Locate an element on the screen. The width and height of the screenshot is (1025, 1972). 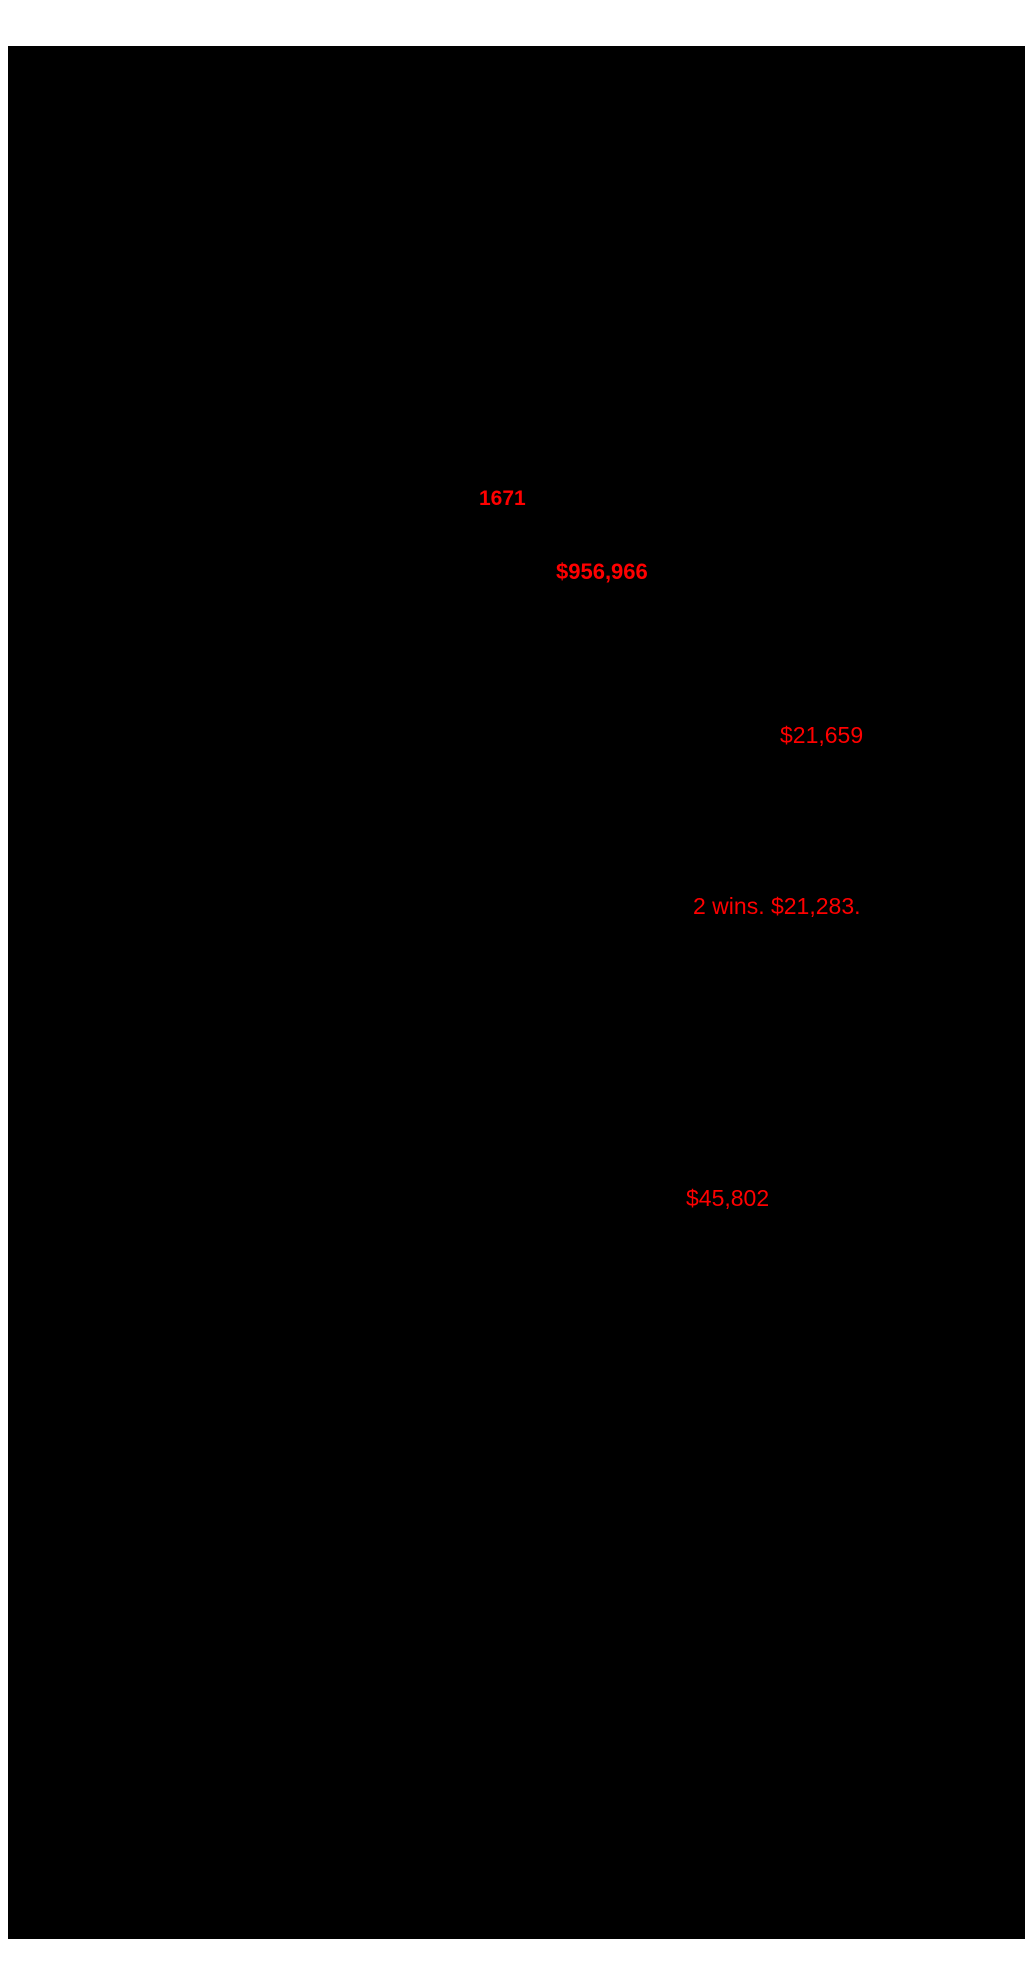
highlight-earnings-956966: $956,966 is located at coordinates (602, 571).